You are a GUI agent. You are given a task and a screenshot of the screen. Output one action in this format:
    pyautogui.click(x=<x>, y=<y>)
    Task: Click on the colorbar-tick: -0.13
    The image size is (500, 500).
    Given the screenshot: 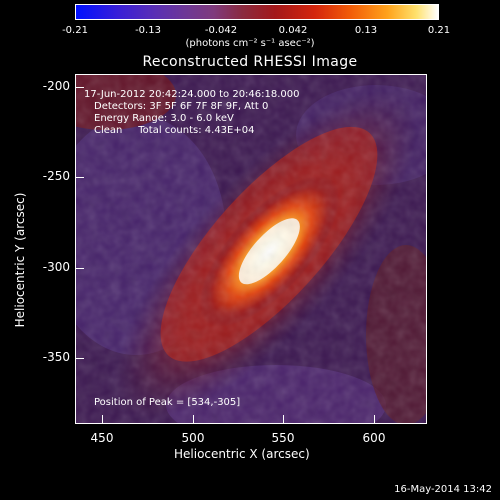 What is the action you would take?
    pyautogui.click(x=148, y=30)
    